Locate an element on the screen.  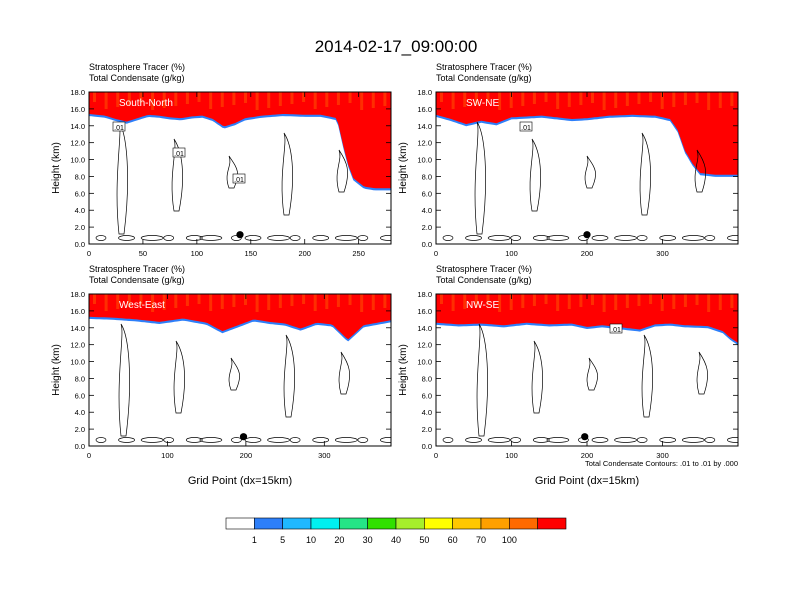
contour-label-box is located at coordinates (119, 126).